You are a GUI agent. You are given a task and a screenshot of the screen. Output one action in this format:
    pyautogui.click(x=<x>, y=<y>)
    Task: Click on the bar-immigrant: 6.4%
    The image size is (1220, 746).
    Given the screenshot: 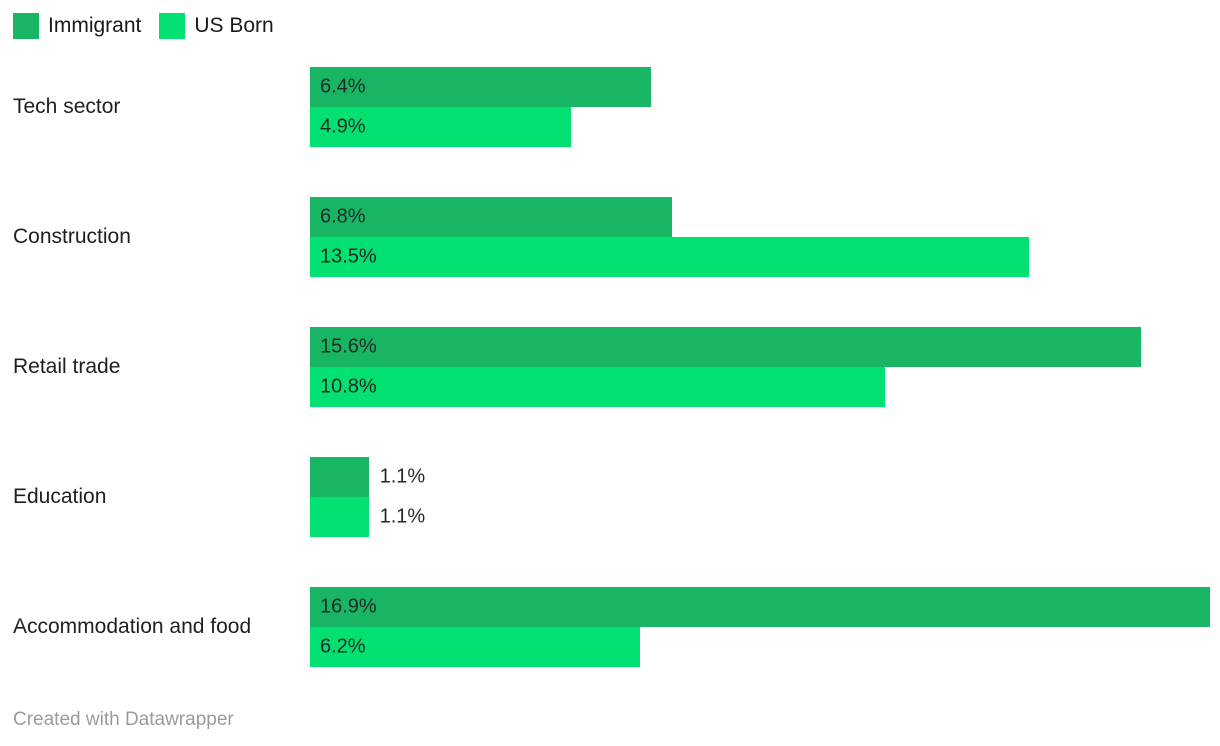 What is the action you would take?
    pyautogui.click(x=480, y=87)
    